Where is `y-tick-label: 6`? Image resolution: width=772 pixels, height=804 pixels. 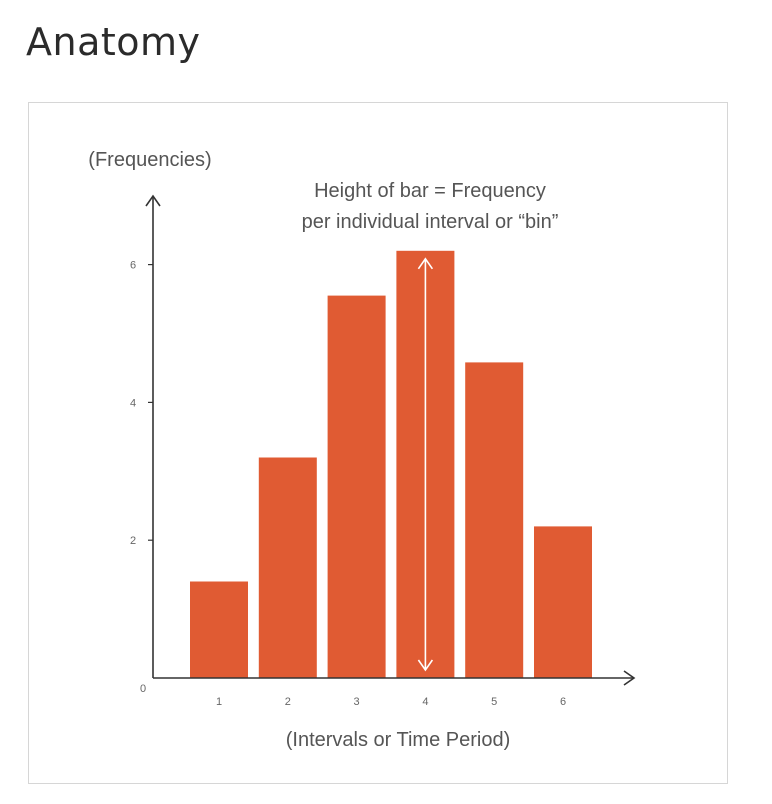
y-tick-label: 6 is located at coordinates (133, 266).